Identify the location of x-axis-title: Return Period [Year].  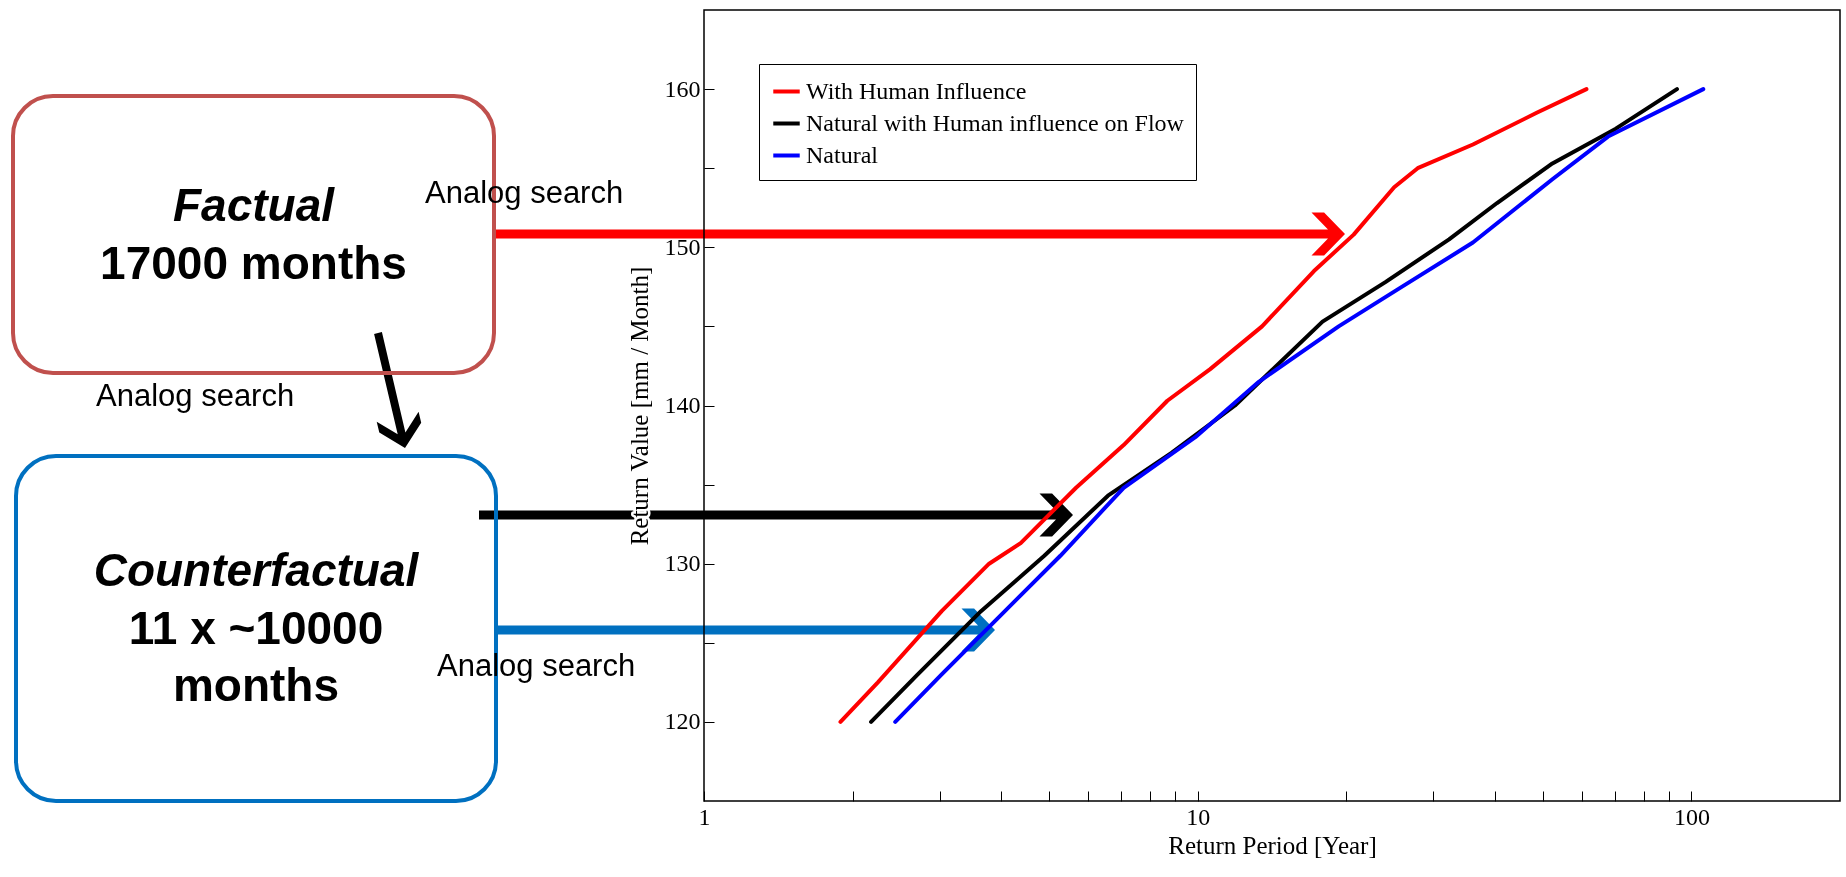
(1272, 845).